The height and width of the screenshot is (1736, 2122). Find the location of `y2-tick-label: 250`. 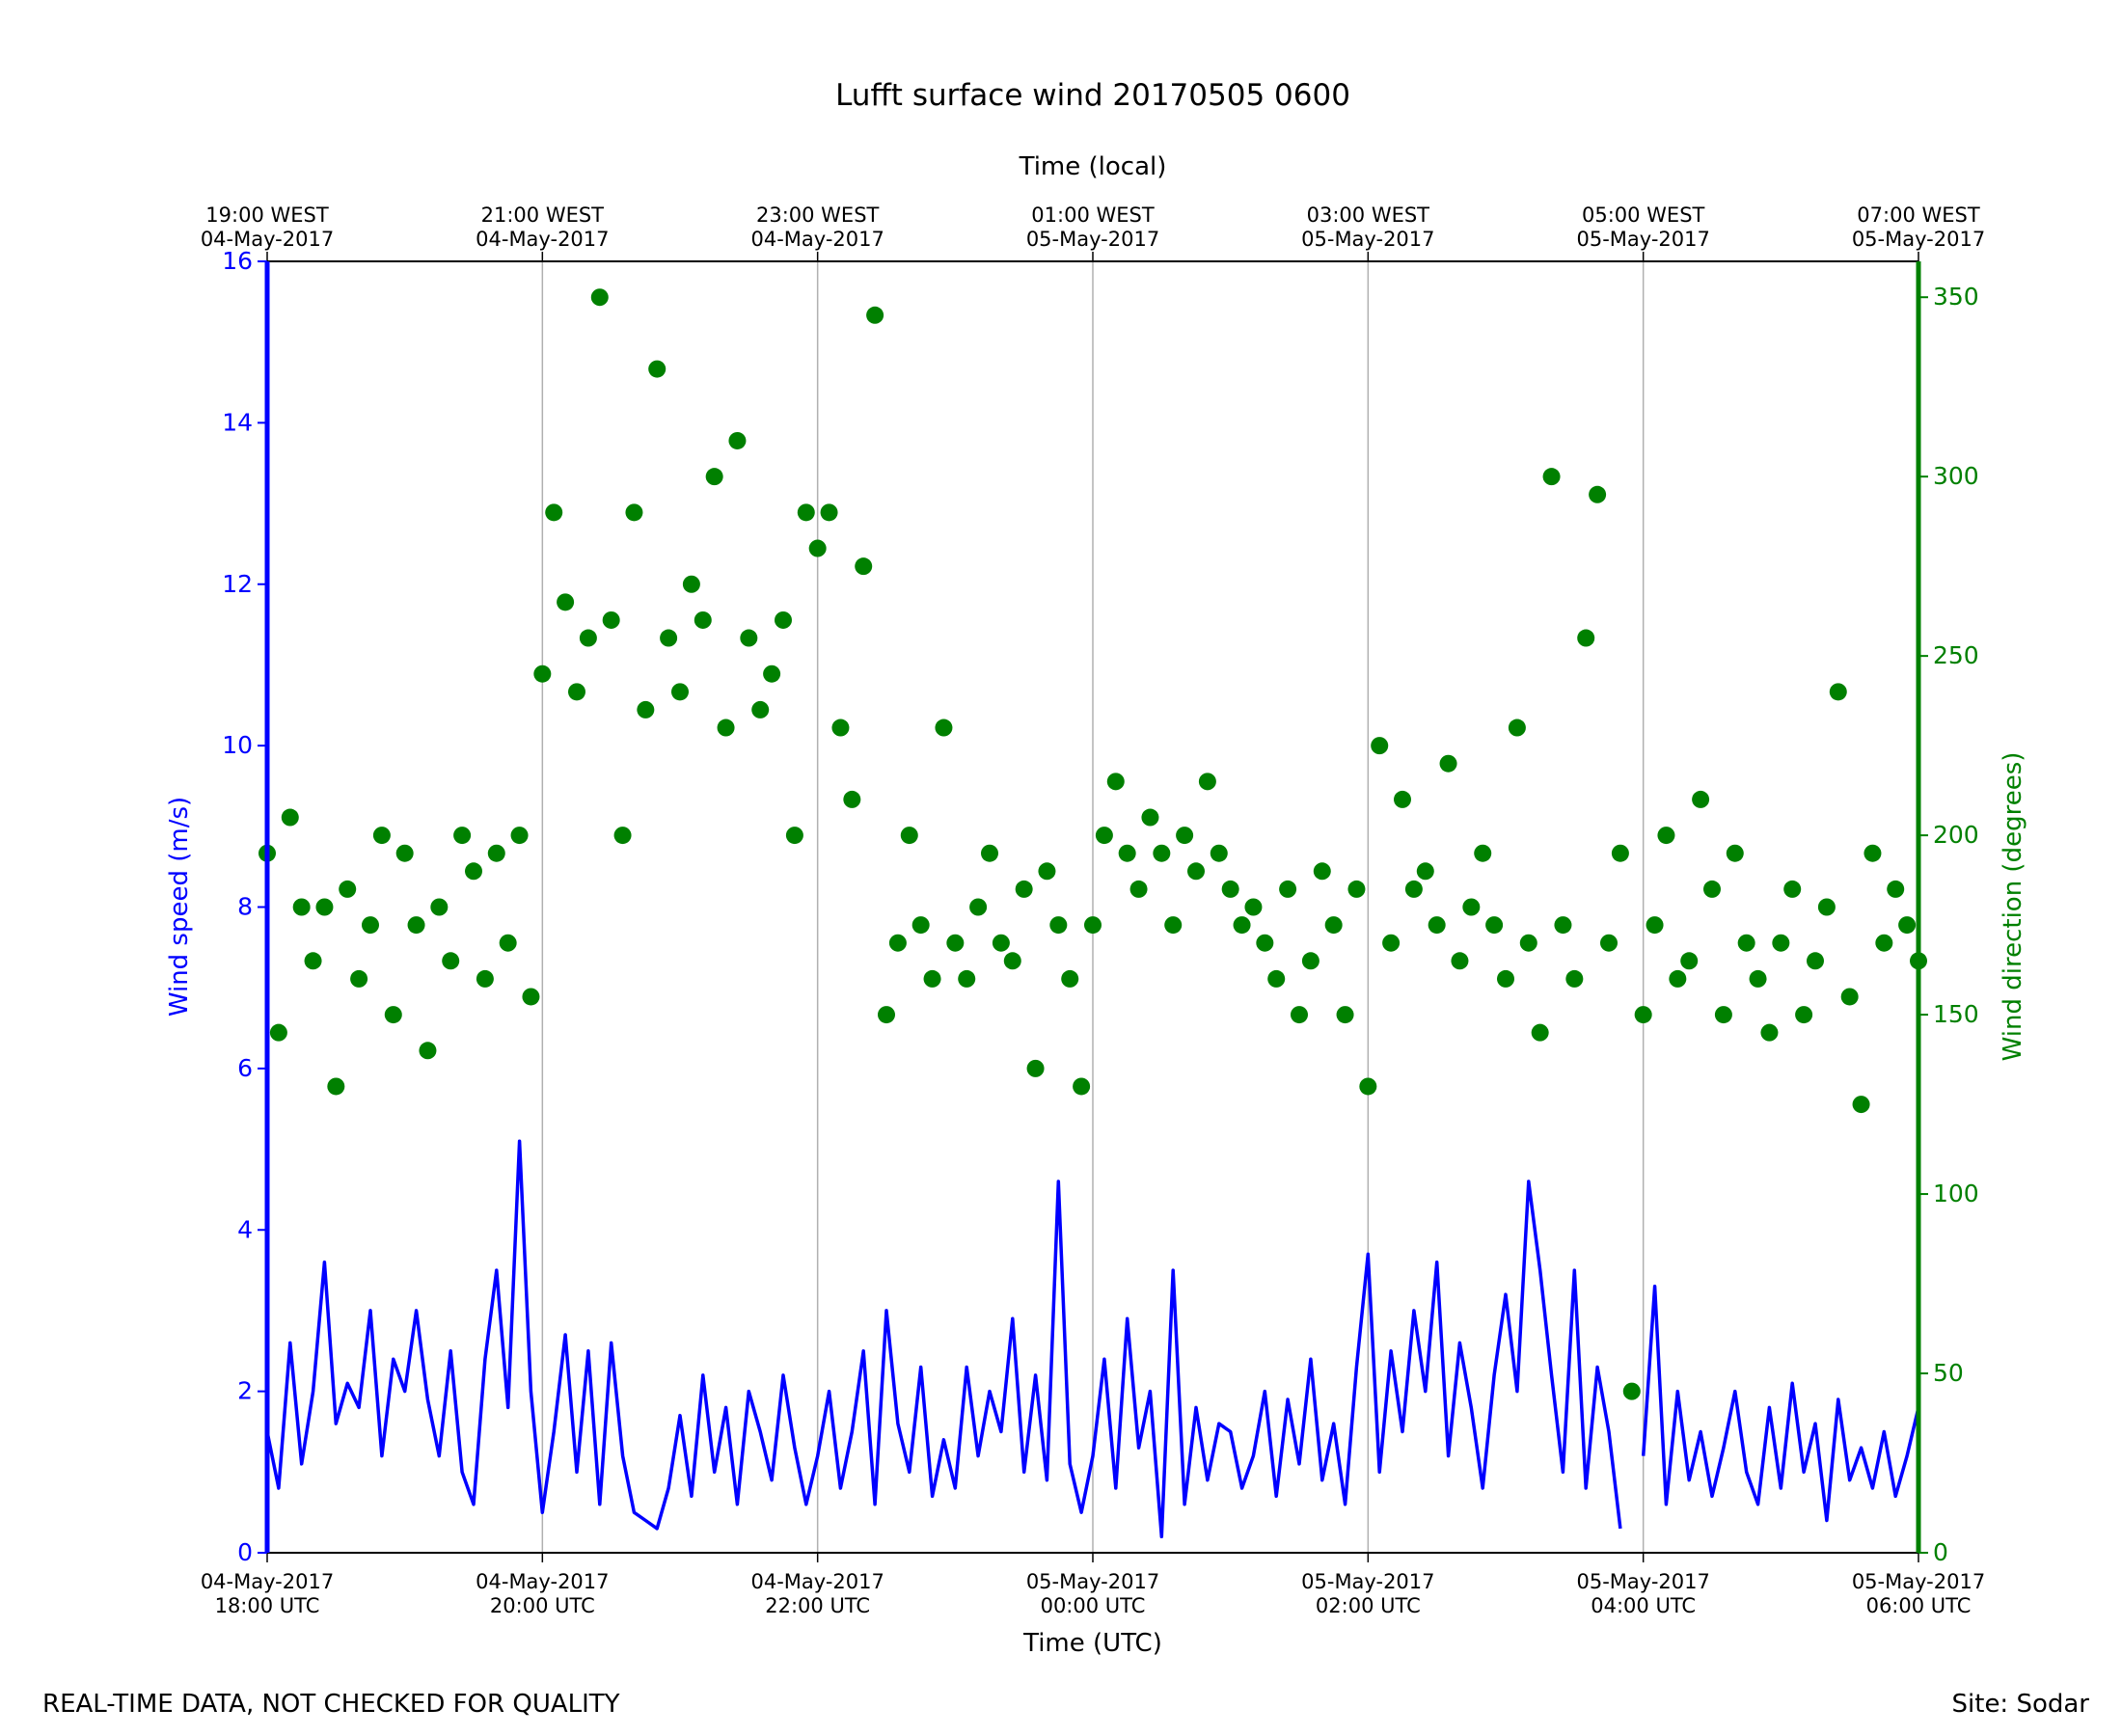

y2-tick-label: 250 is located at coordinates (1956, 655).